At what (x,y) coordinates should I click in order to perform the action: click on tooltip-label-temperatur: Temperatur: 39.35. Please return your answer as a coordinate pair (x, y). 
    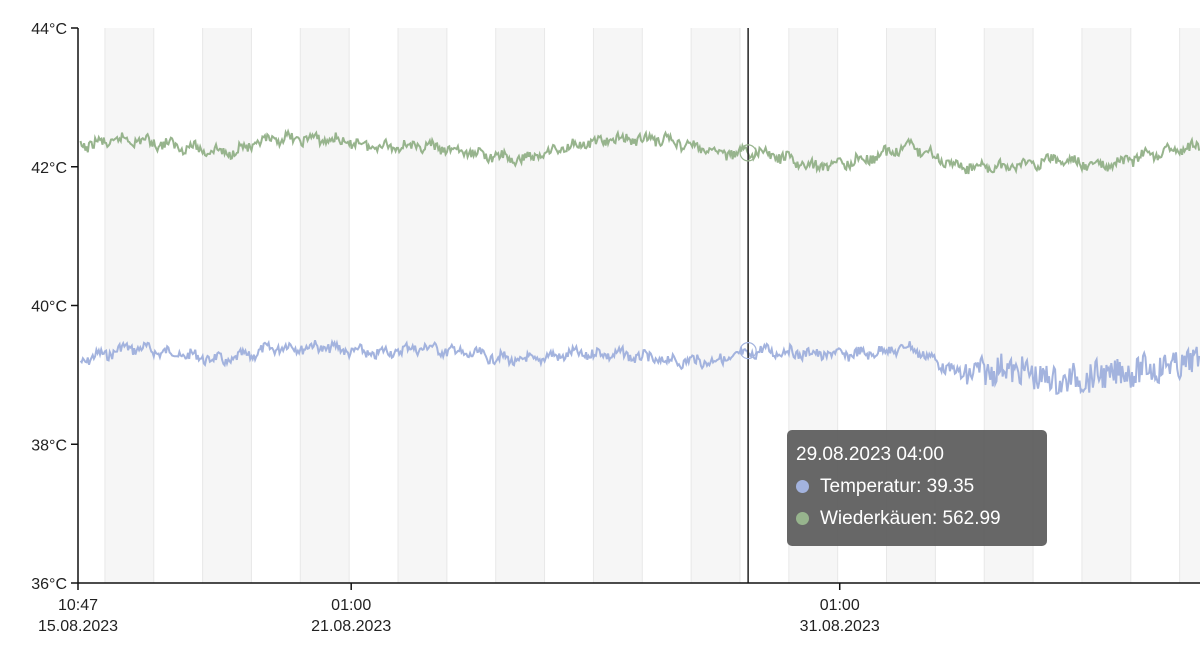
    Looking at the image, I should click on (897, 486).